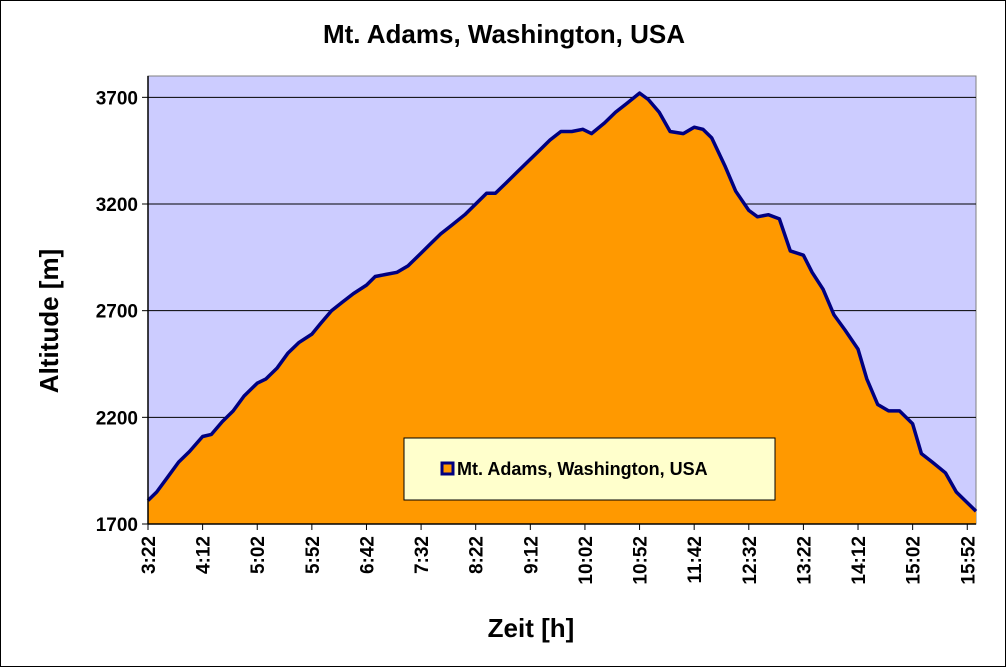 The image size is (1006, 667). What do you see at coordinates (313, 555) in the screenshot?
I see `x-tick-label: 5:52` at bounding box center [313, 555].